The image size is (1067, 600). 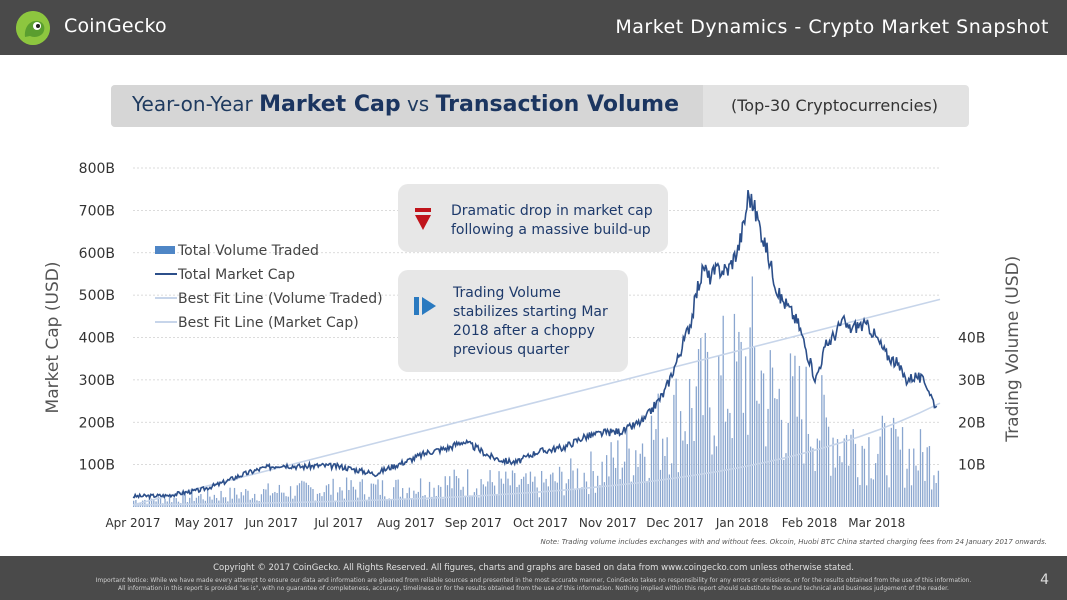 I want to click on title-vs: vs, so click(x=418, y=104).